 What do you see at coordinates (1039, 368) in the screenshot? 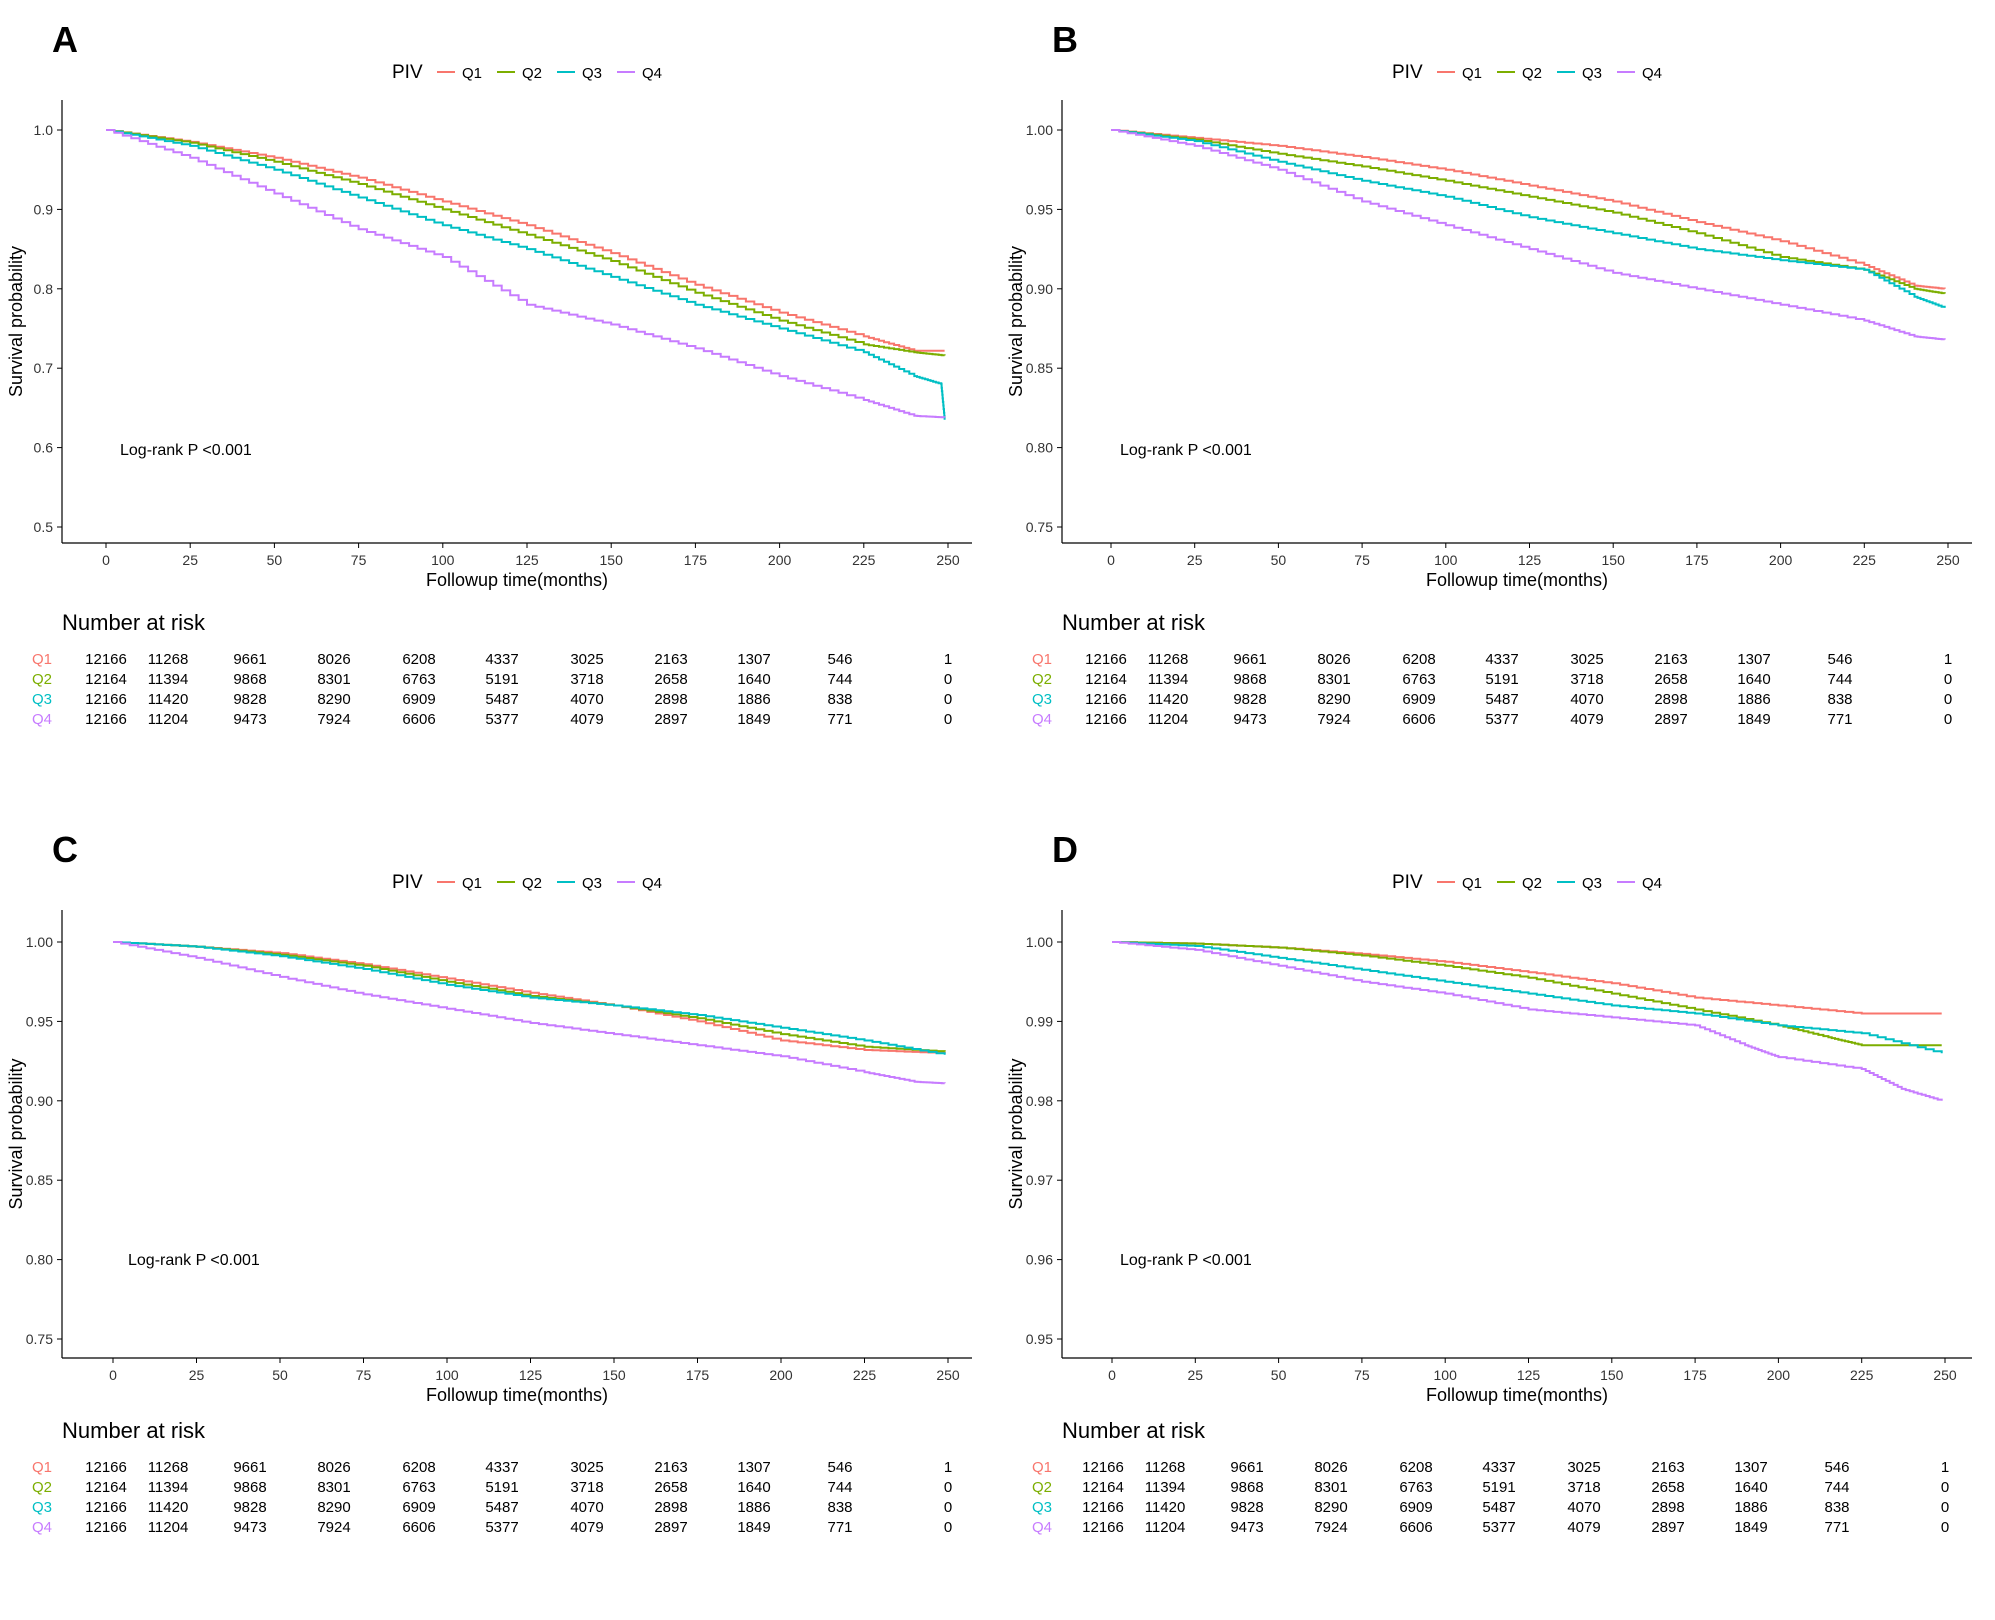
I see `y-tick-label: 0.85` at bounding box center [1039, 368].